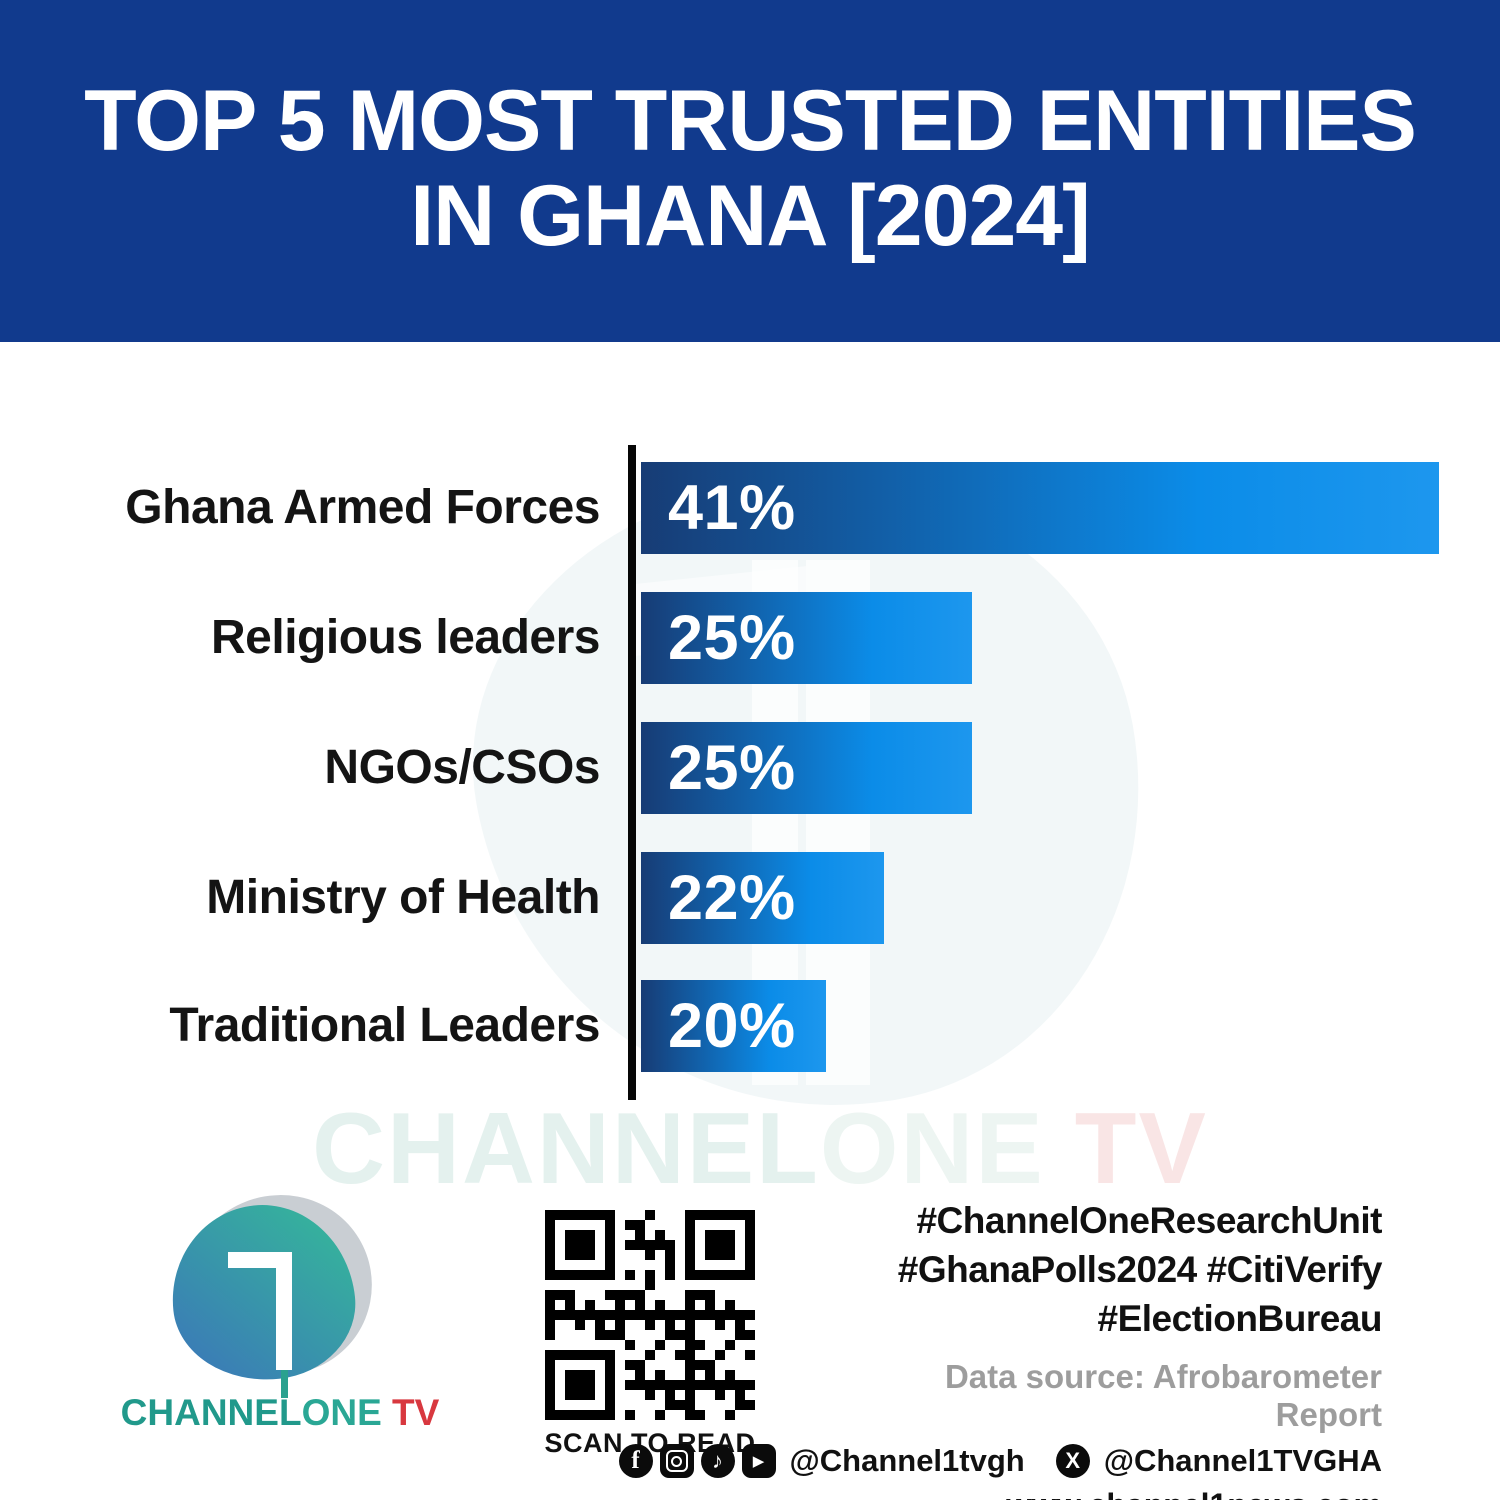  I want to click on social-handle: @Channel1tvgh, so click(907, 1460).